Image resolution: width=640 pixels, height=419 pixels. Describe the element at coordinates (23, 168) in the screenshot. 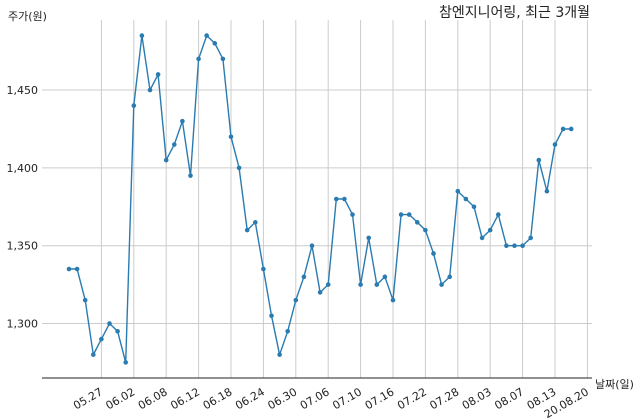

I see `y-tick-label: 1,400` at that location.